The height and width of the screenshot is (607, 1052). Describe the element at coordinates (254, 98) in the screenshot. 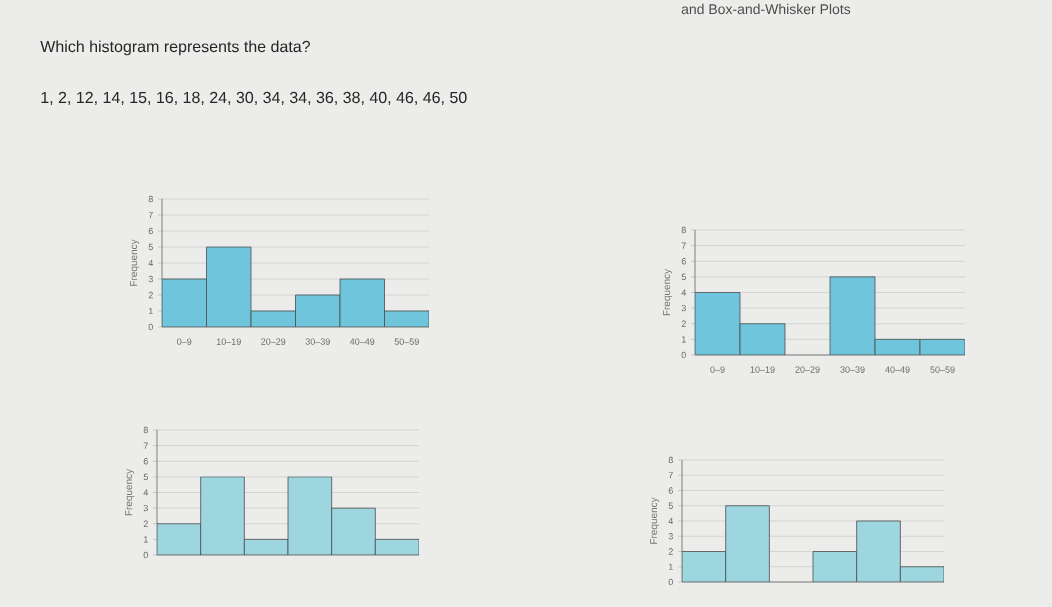

I see `text: 1, 2, 12, 14, 15, 16, 18, 24, 30, 34, 34, 36, 38, 40, 46, 46, 50` at that location.